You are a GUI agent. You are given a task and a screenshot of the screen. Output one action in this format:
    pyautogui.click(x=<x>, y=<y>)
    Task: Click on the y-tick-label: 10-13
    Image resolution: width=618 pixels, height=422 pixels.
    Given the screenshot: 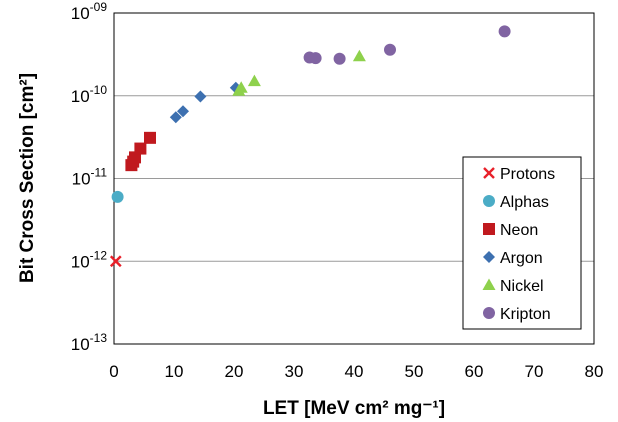 What is the action you would take?
    pyautogui.click(x=89, y=342)
    